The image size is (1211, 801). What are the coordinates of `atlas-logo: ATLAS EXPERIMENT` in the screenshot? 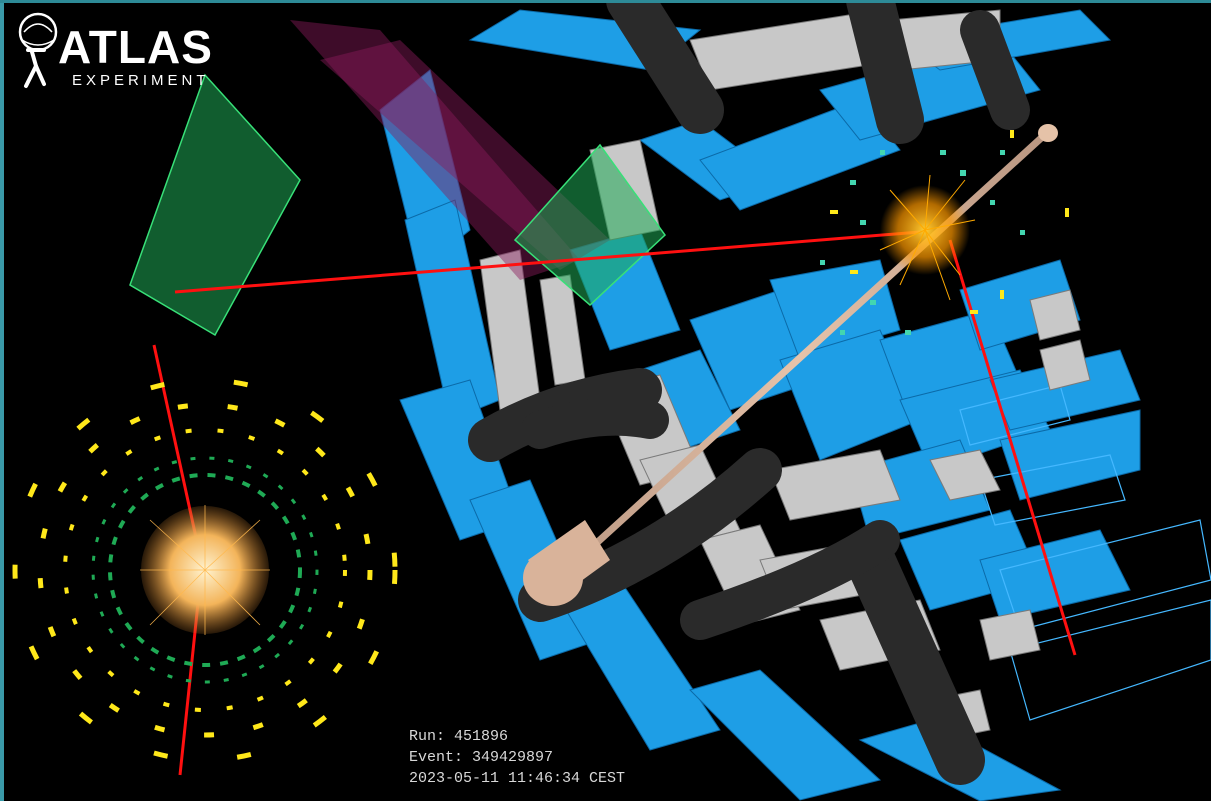 It's located at (114, 55).